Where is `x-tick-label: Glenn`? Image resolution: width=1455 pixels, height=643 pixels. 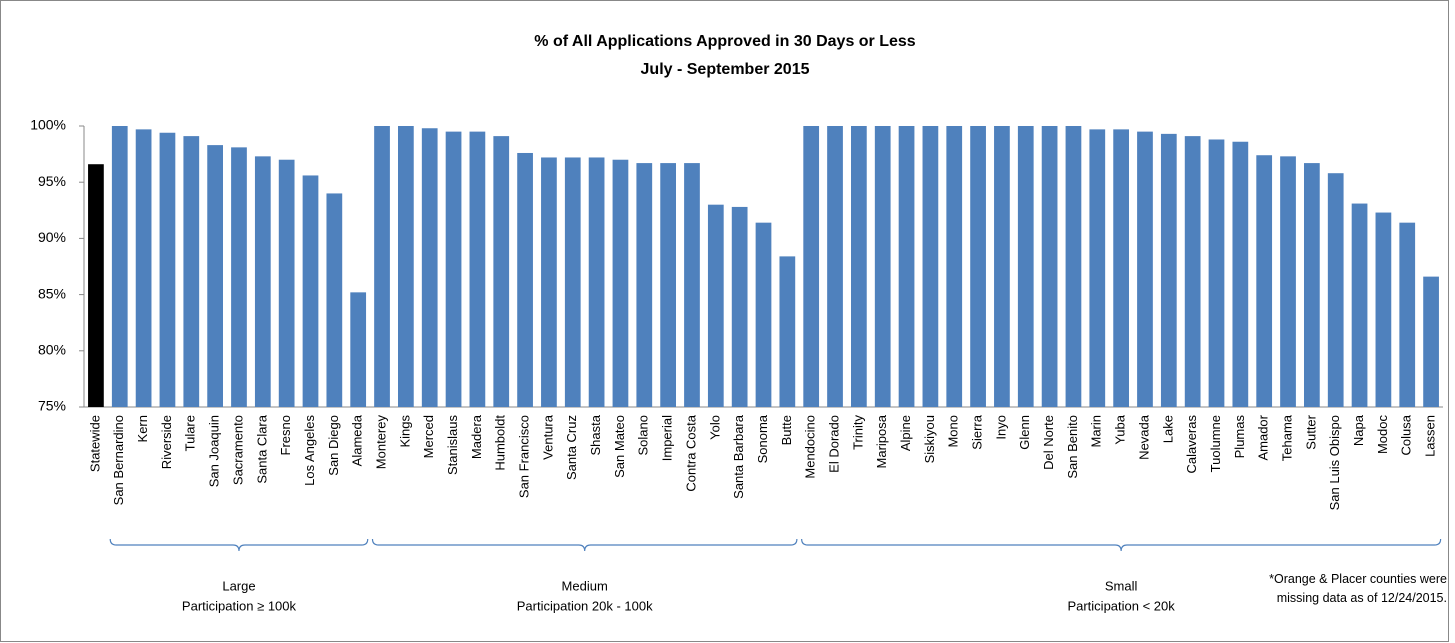 x-tick-label: Glenn is located at coordinates (1024, 432).